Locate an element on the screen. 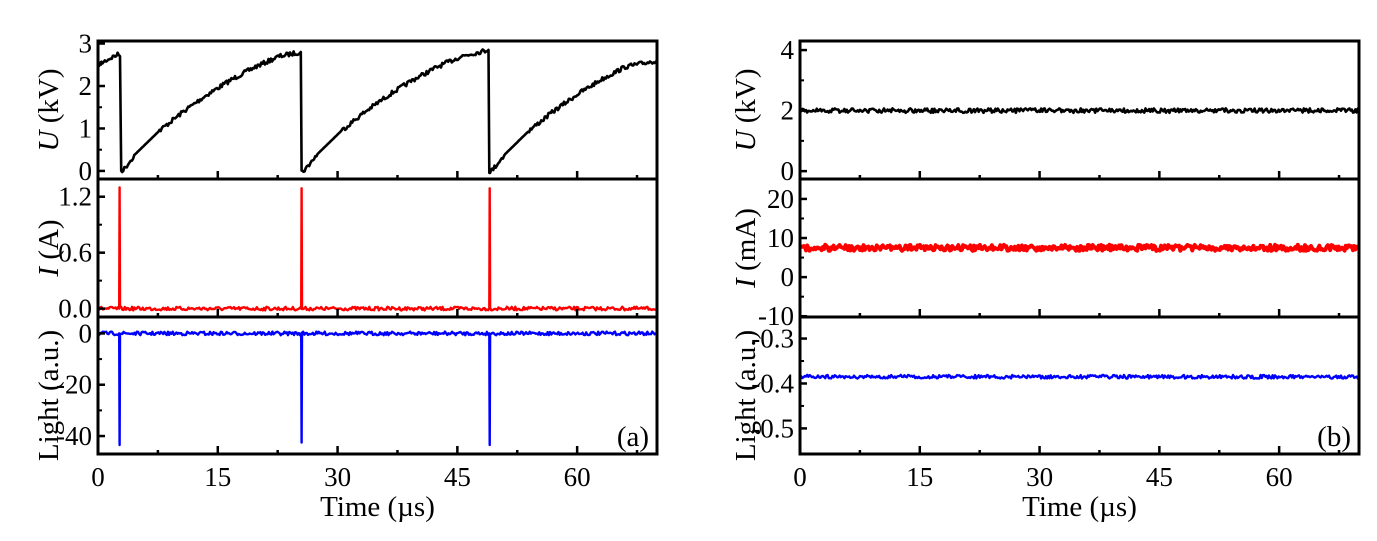 This screenshot has height=541, width=1377. y-tick-label: -0.3 is located at coordinates (772, 339).